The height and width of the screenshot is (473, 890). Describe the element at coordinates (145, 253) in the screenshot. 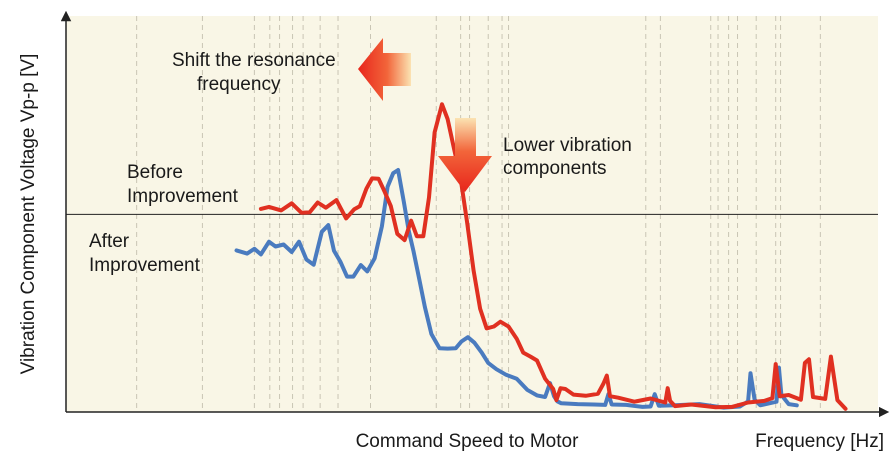

I see `legend-after: After Improvement` at that location.